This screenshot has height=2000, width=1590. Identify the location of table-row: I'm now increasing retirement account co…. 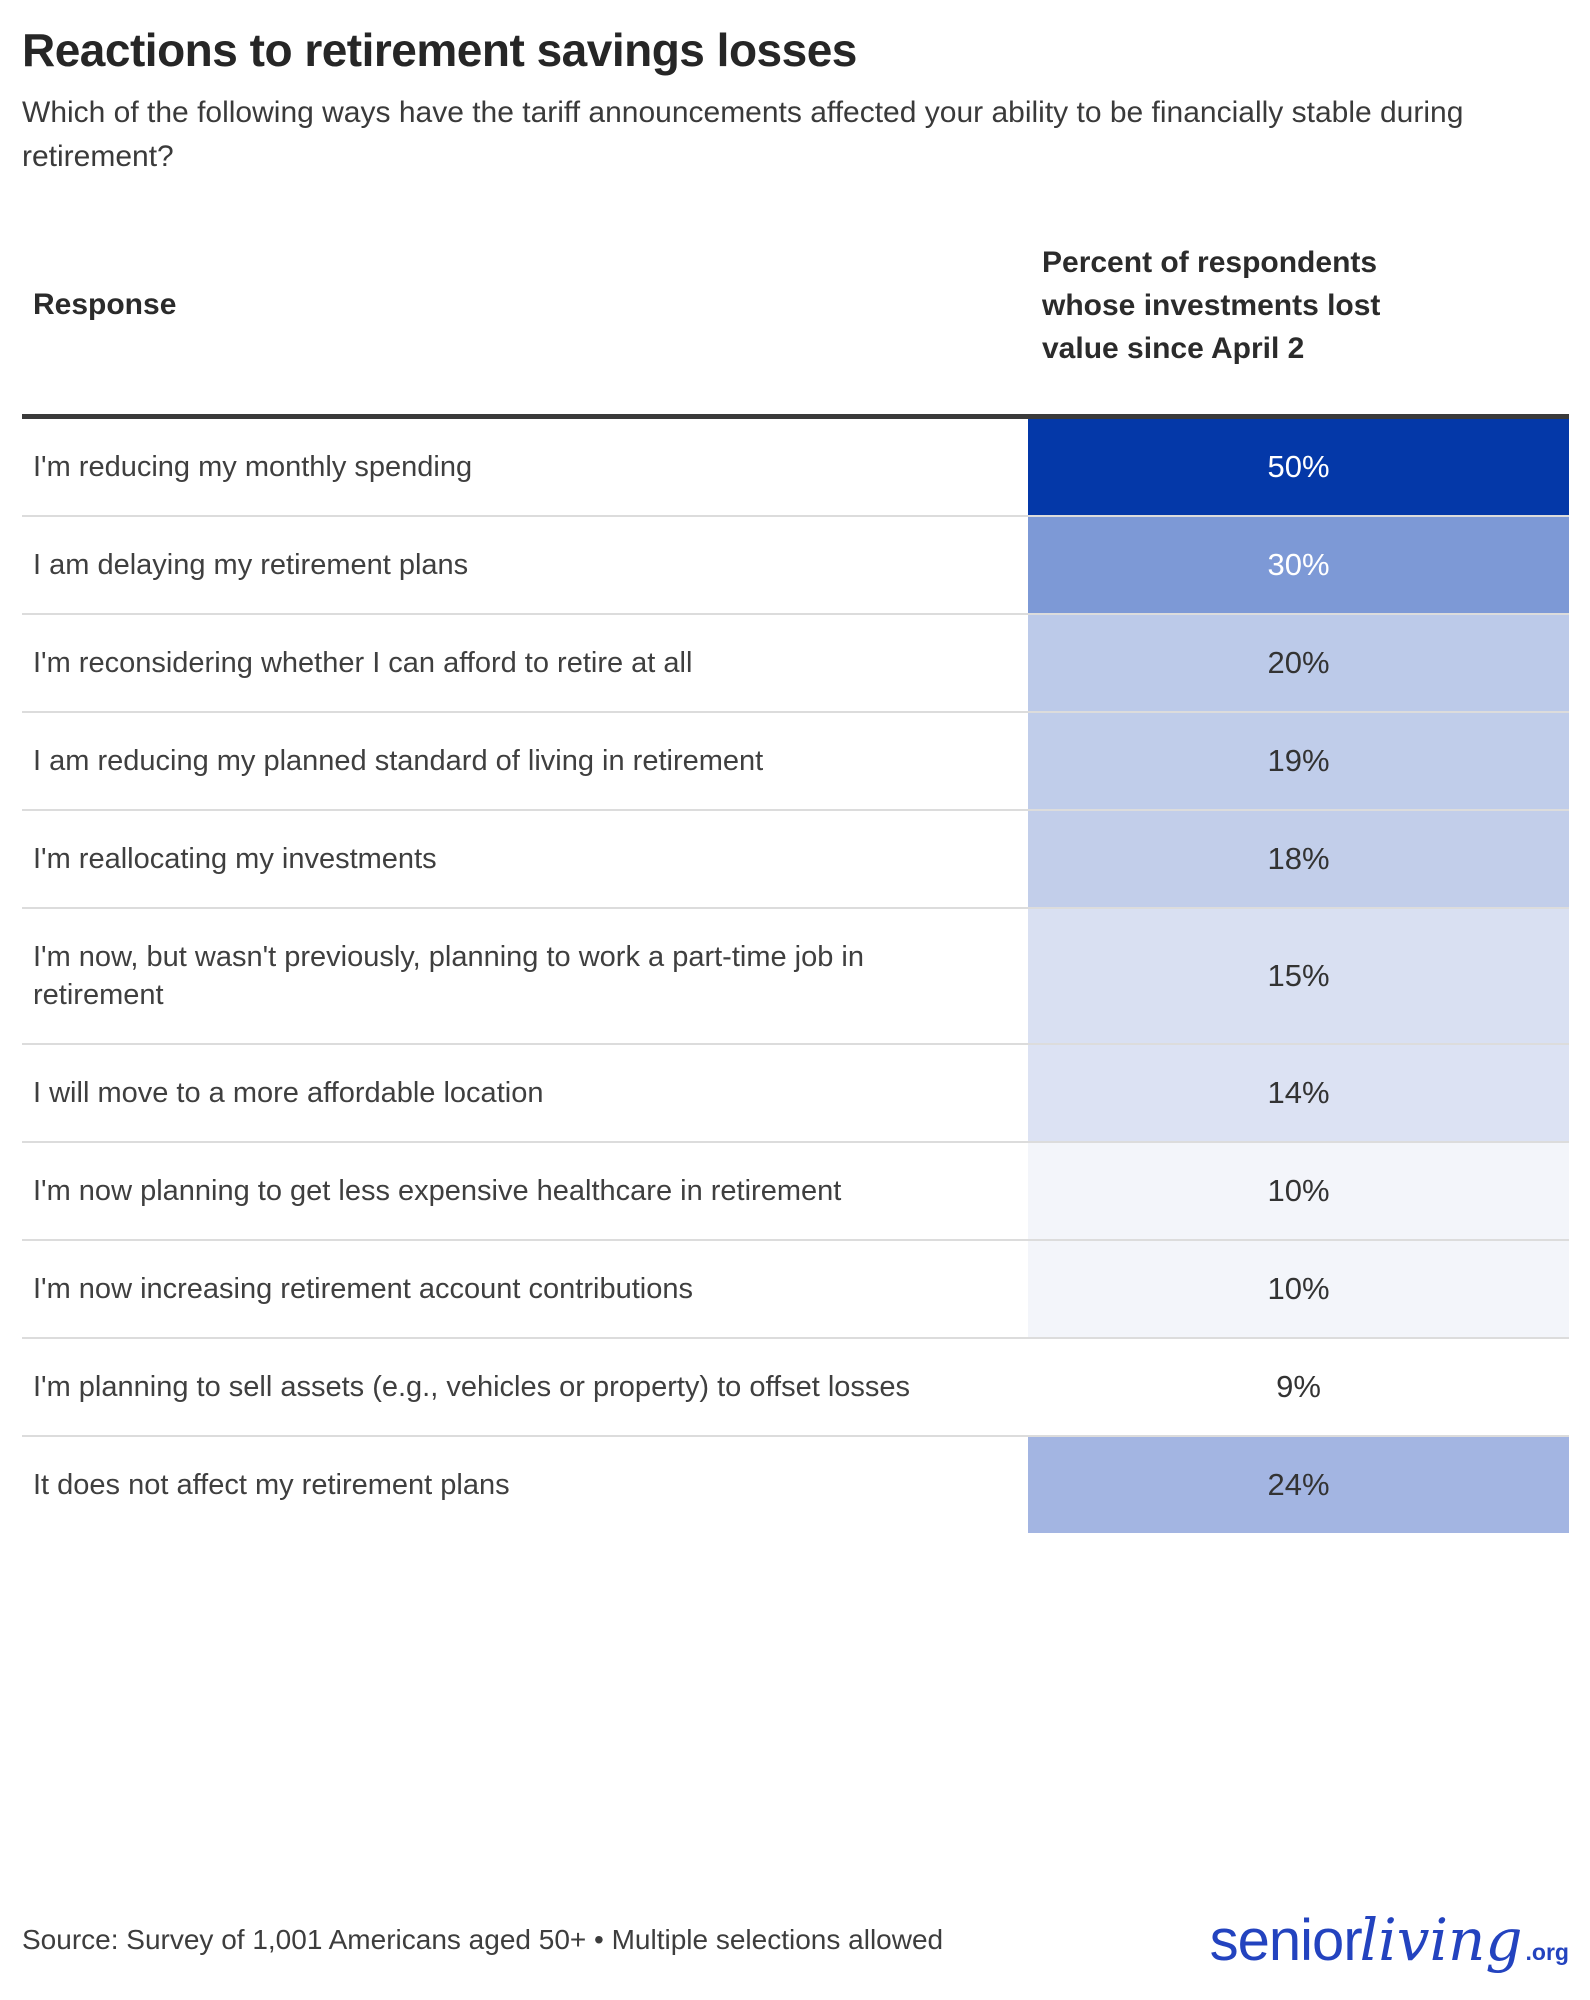
(795, 1287).